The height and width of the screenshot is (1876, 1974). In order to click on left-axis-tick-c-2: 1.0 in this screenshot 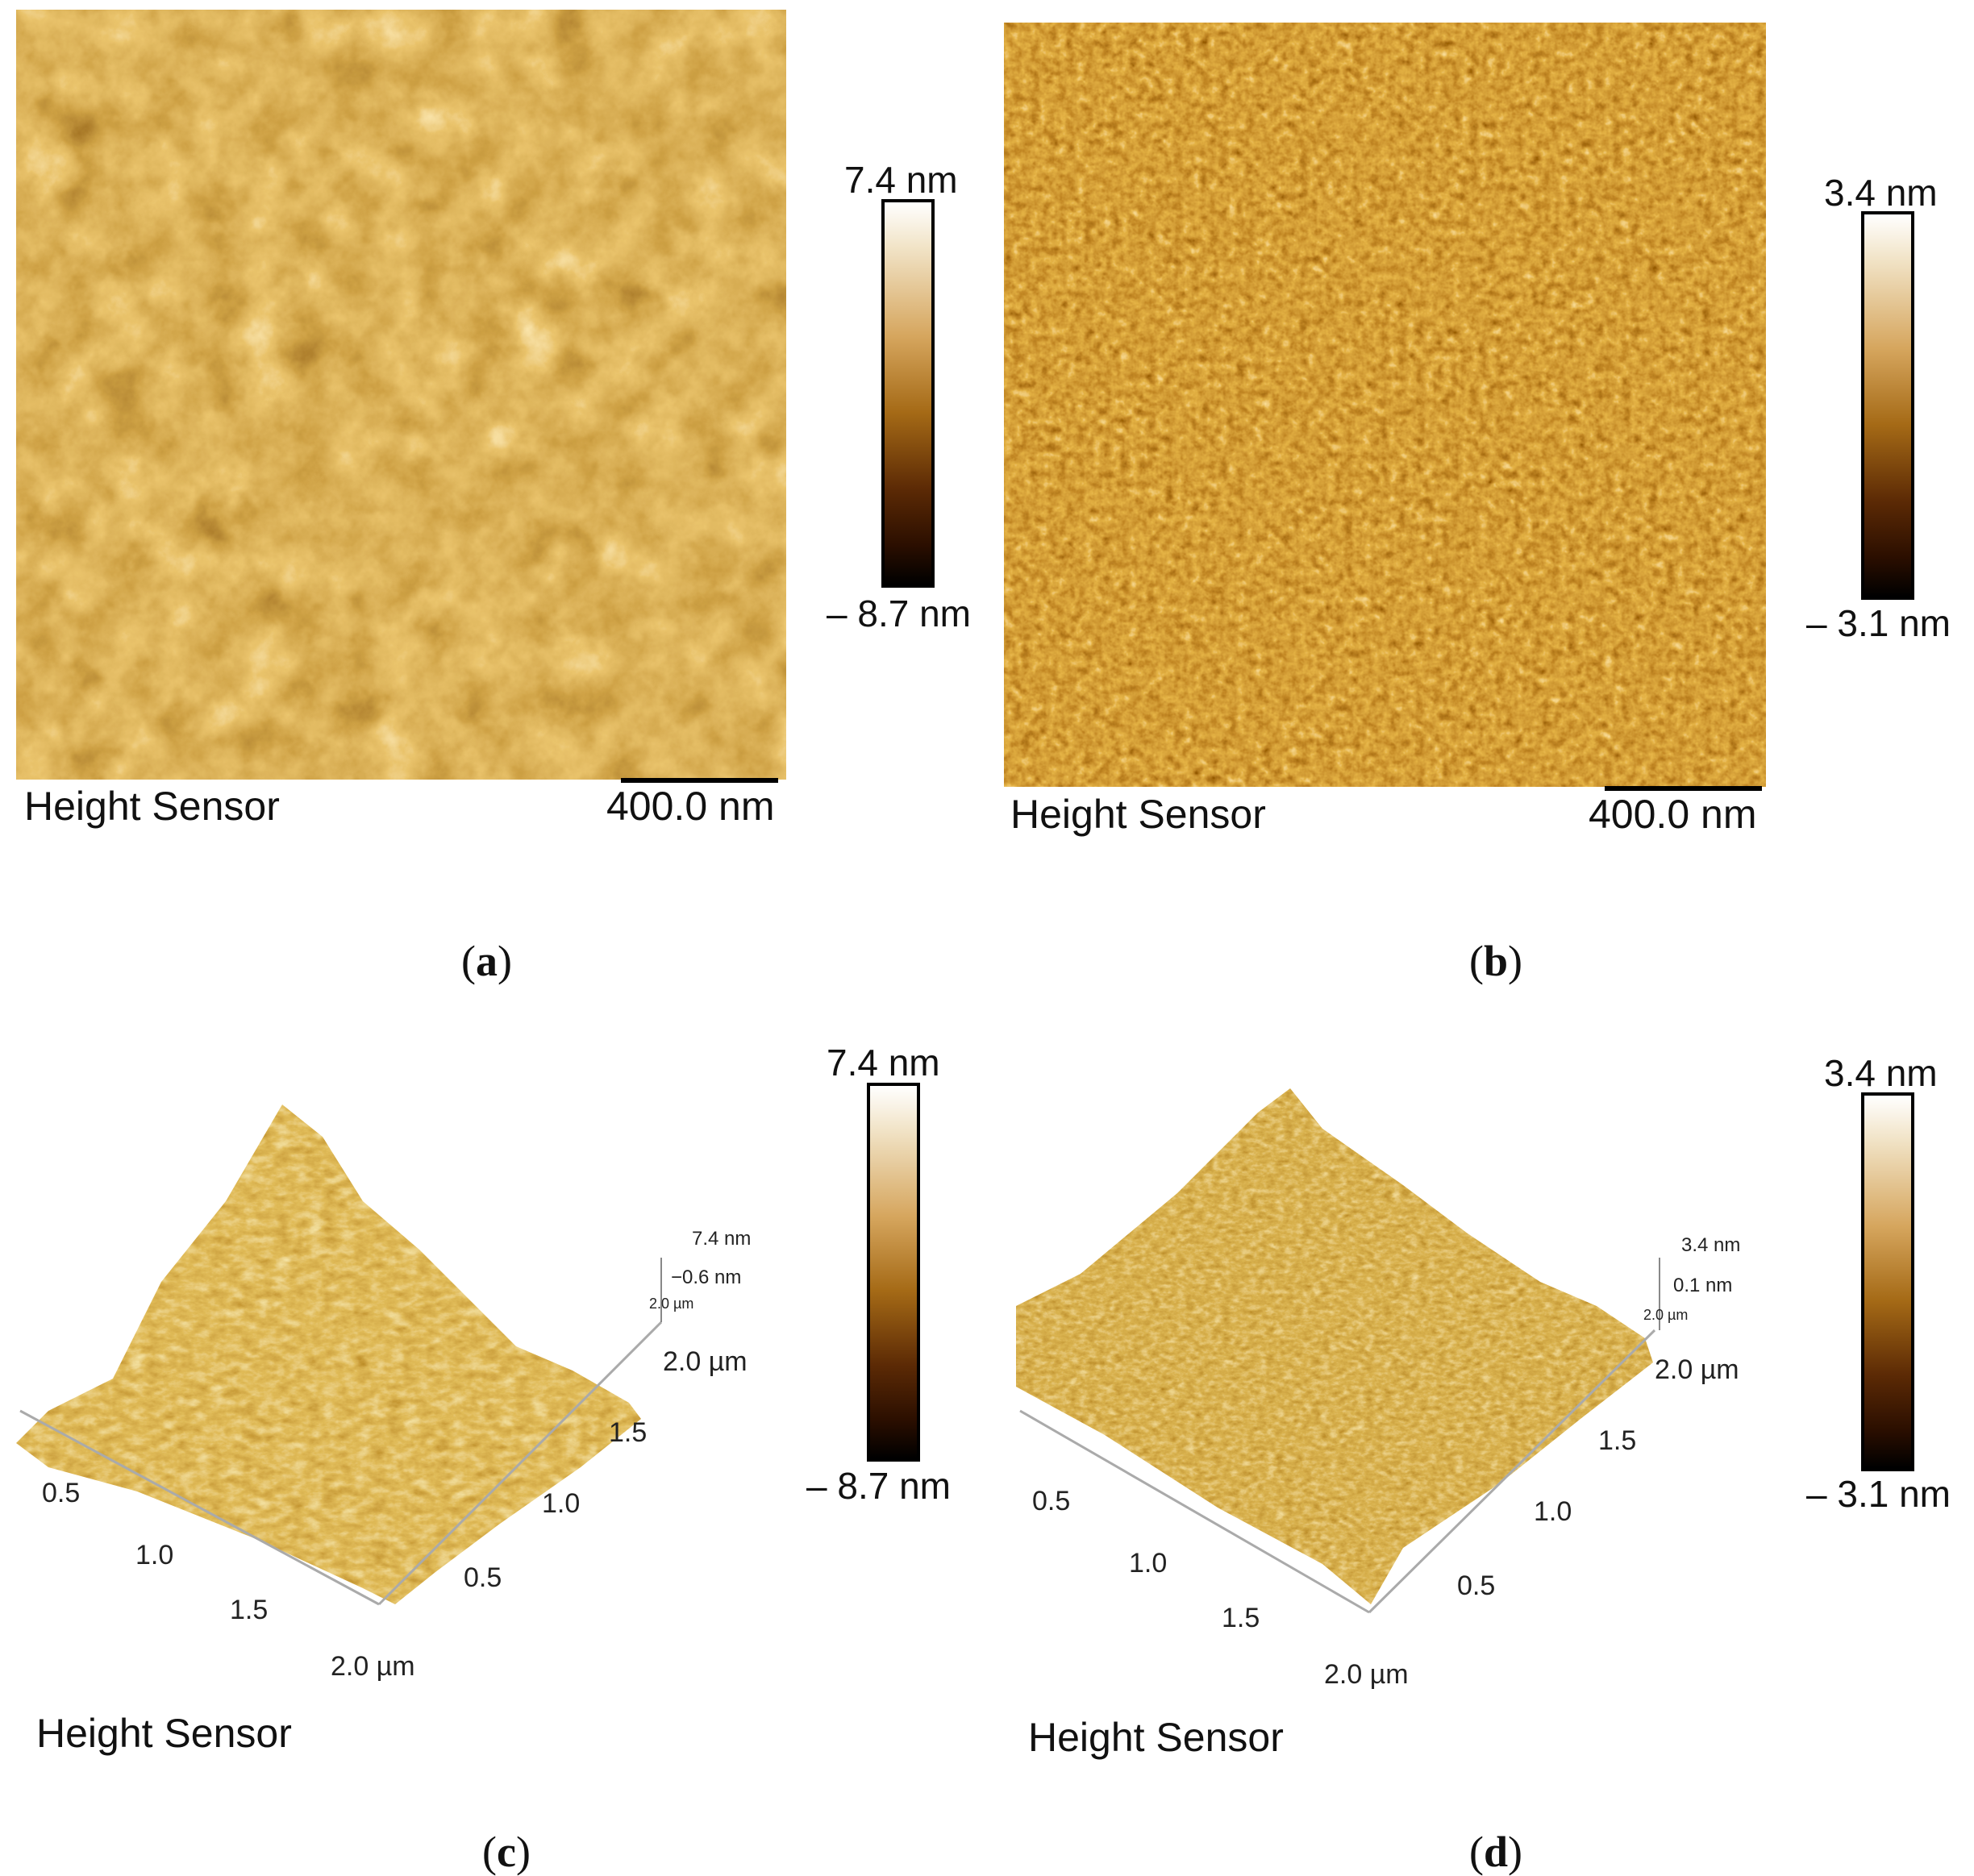, I will do `click(154, 1555)`.